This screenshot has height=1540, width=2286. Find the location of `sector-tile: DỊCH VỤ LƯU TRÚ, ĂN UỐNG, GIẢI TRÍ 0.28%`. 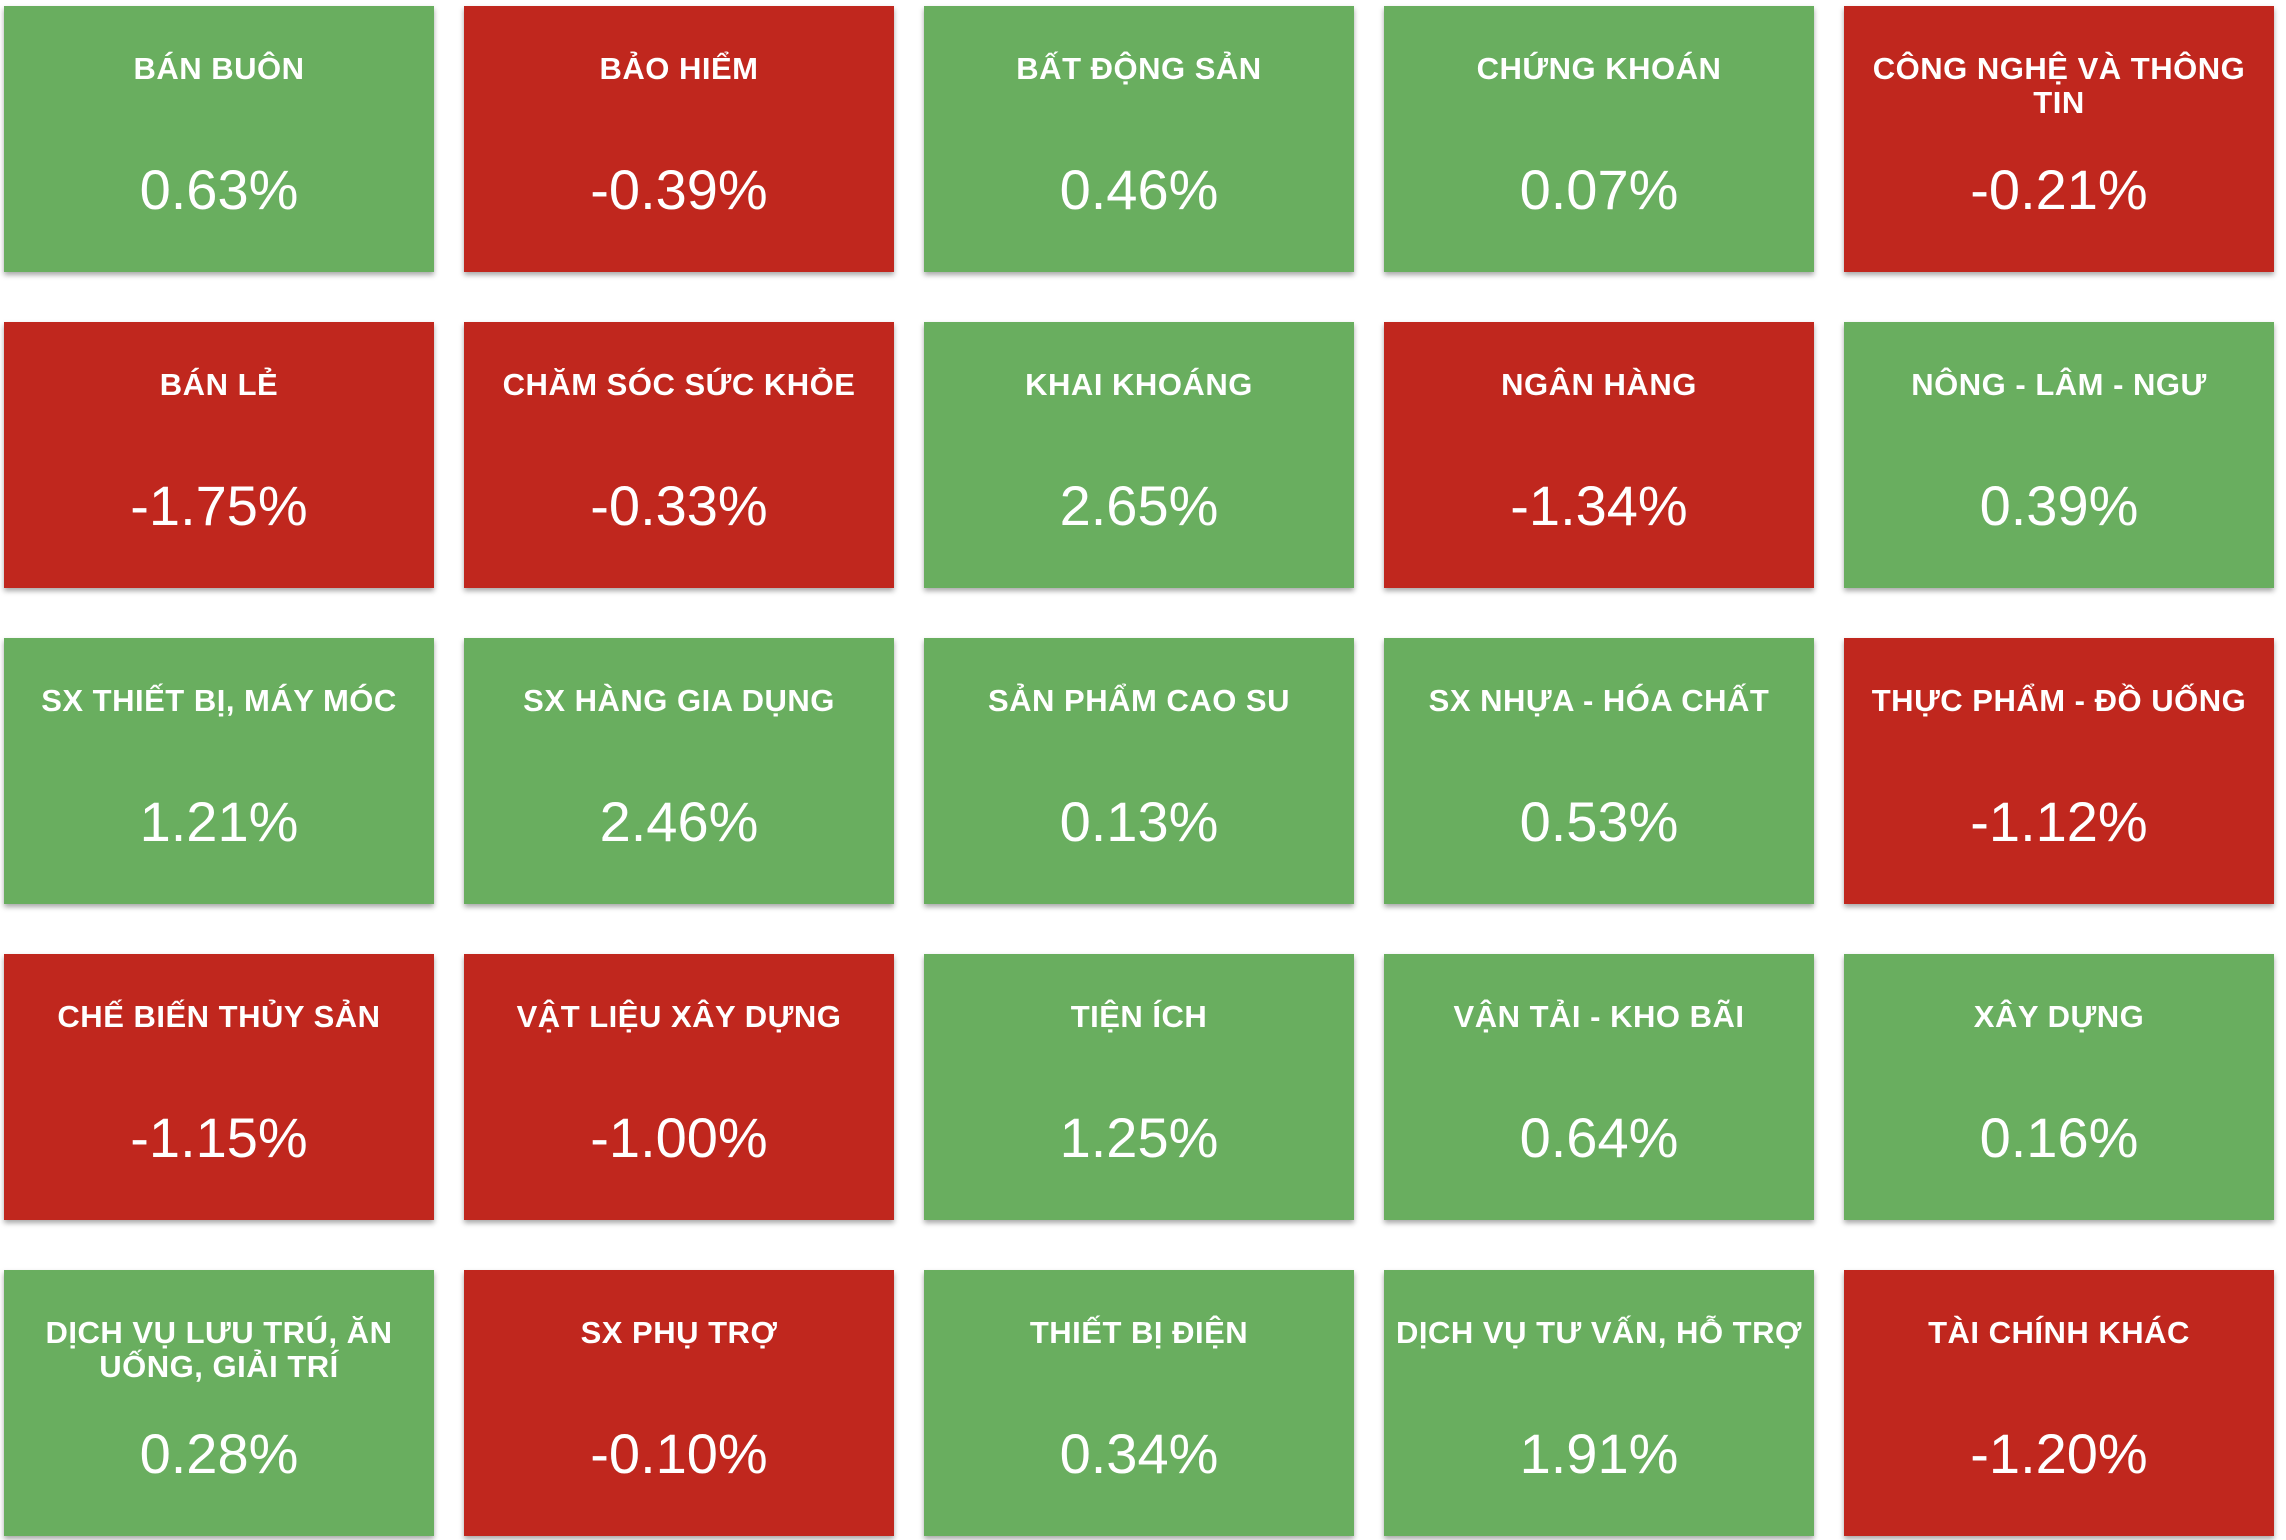

sector-tile: DỊCH VỤ LƯU TRÚ, ĂN UỐNG, GIẢI TRÍ 0.28% is located at coordinates (219, 1403).